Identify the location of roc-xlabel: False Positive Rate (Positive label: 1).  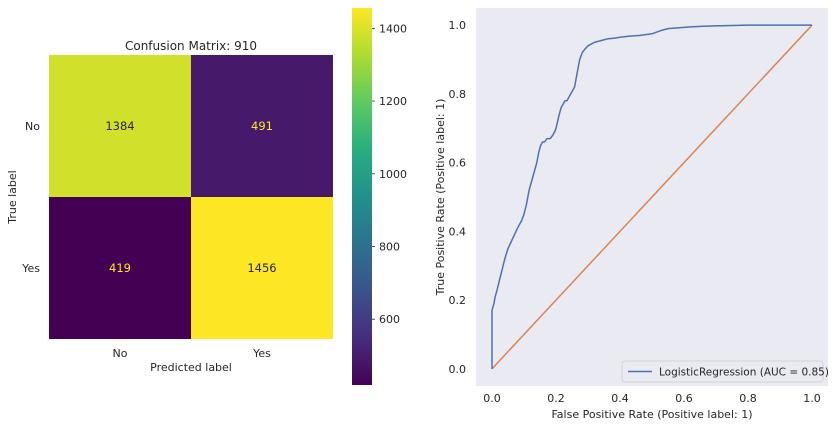
(651, 414).